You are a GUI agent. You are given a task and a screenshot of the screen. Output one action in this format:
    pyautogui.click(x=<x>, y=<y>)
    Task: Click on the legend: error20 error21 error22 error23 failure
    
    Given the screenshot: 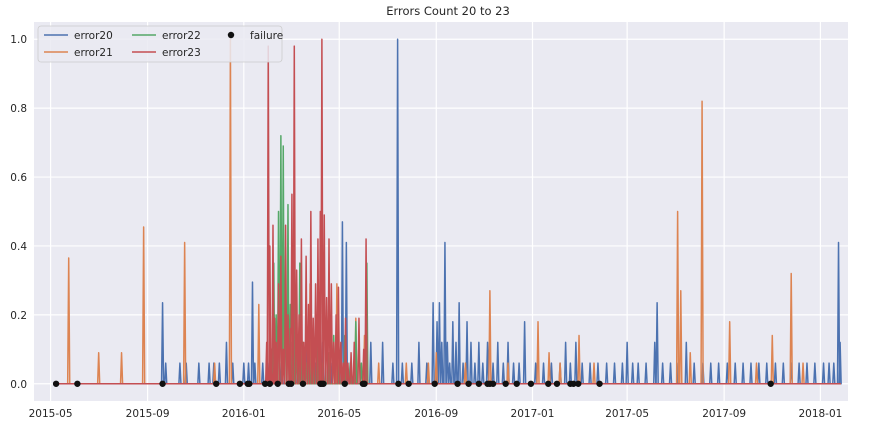 What is the action you would take?
    pyautogui.click(x=160, y=44)
    